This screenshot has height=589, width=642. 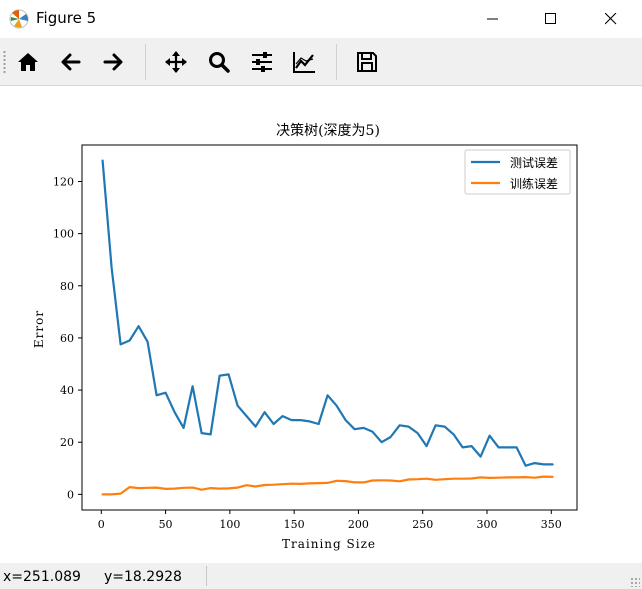 I want to click on y-axis-label: Error, so click(x=39, y=329).